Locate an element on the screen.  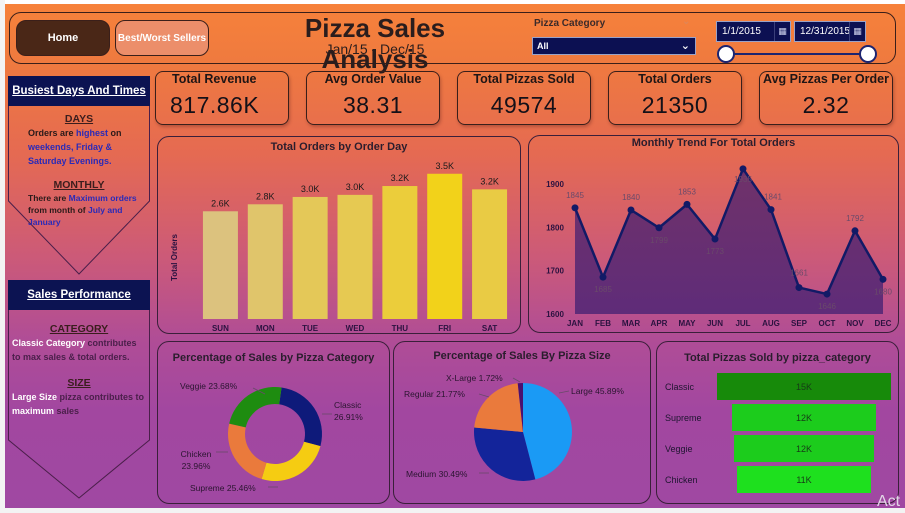
x-tick-label: MON is located at coordinates (265, 328).